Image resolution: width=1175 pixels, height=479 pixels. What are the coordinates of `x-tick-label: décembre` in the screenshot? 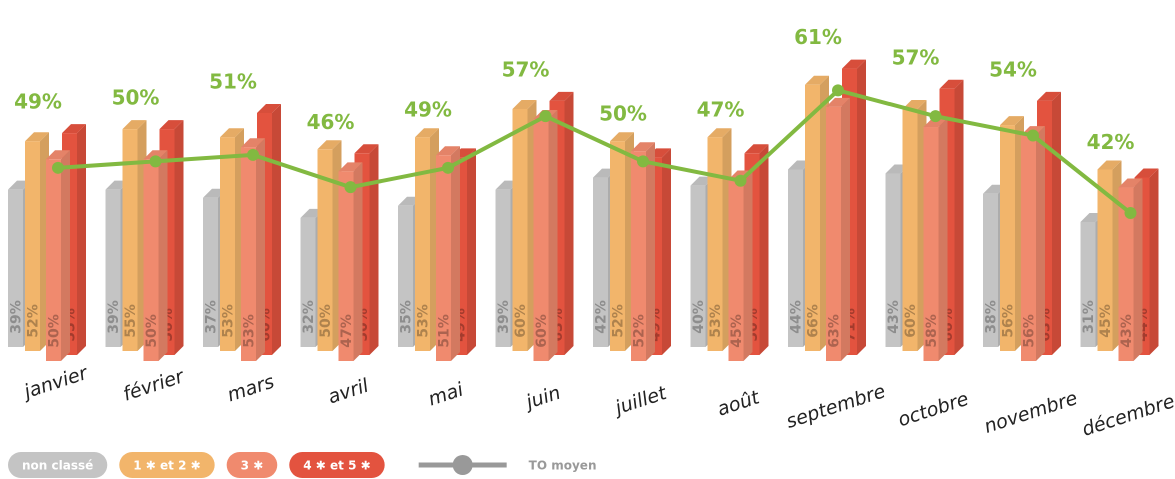 It's located at (1127, 415).